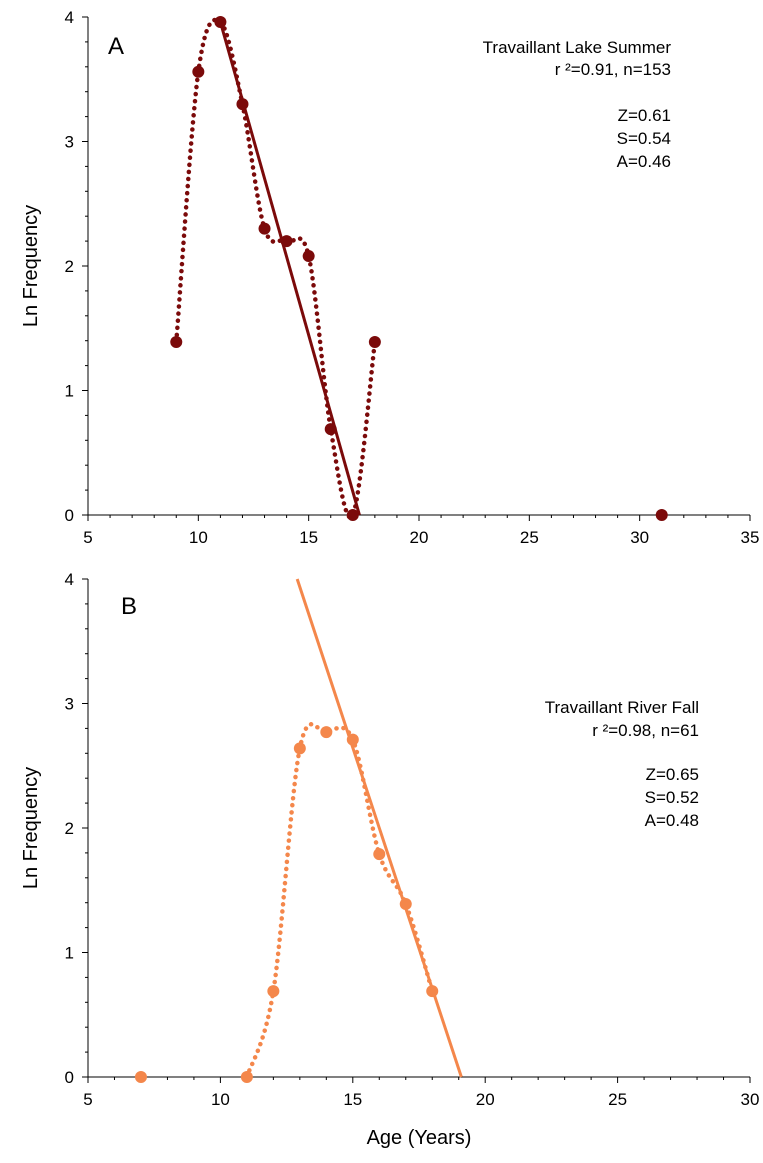 This screenshot has height=1163, width=763. I want to click on panel-b-x-tick-label: 25, so click(617, 1099).